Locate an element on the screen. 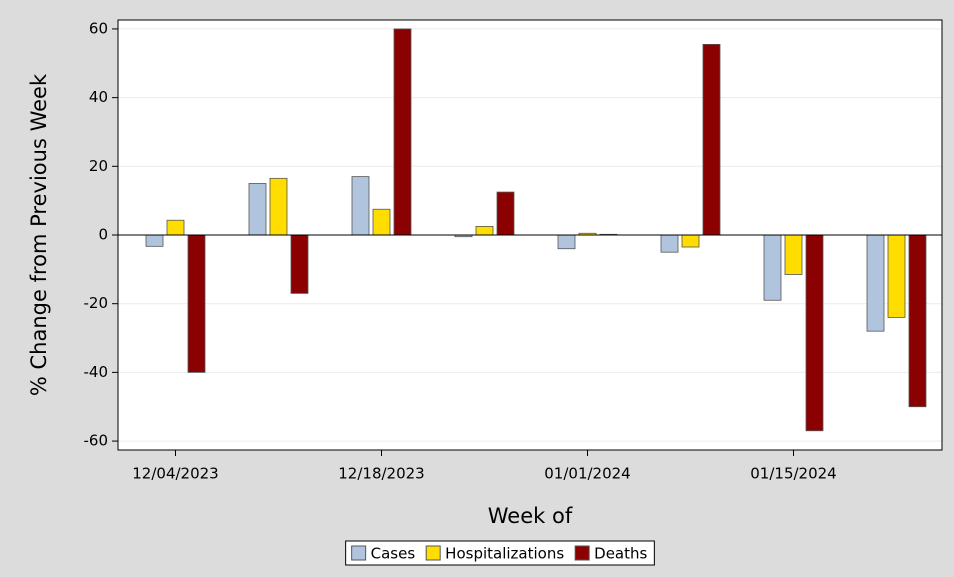 This screenshot has height=577, width=954. legend-label: Deaths is located at coordinates (620, 554).